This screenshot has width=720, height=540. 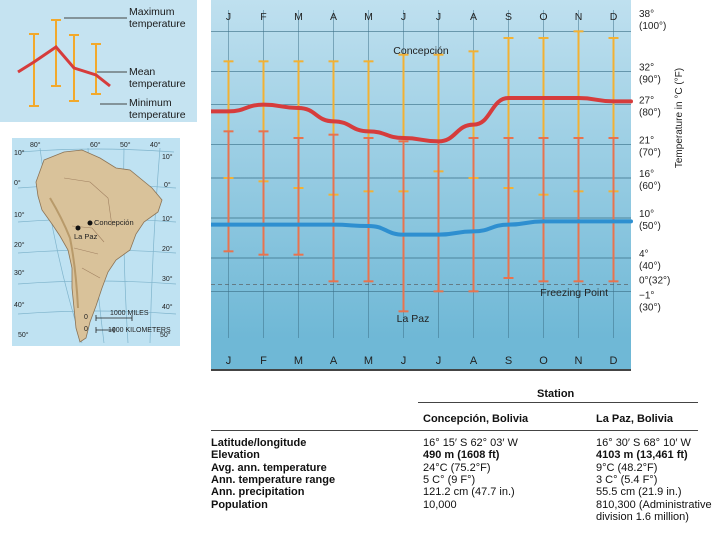 What do you see at coordinates (579, 361) in the screenshot?
I see `x-tick-label-bottom: N` at bounding box center [579, 361].